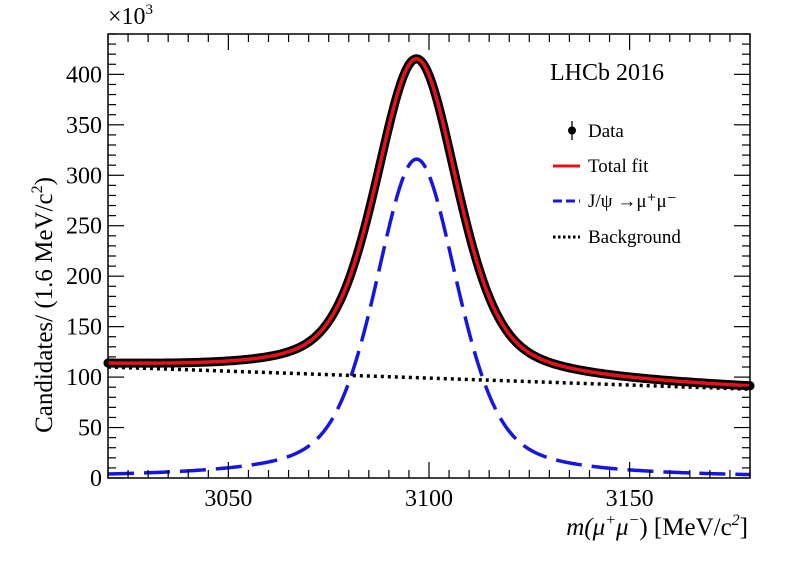 This screenshot has height=568, width=788. Describe the element at coordinates (630, 499) in the screenshot. I see `x-tick-label: 3150` at that location.